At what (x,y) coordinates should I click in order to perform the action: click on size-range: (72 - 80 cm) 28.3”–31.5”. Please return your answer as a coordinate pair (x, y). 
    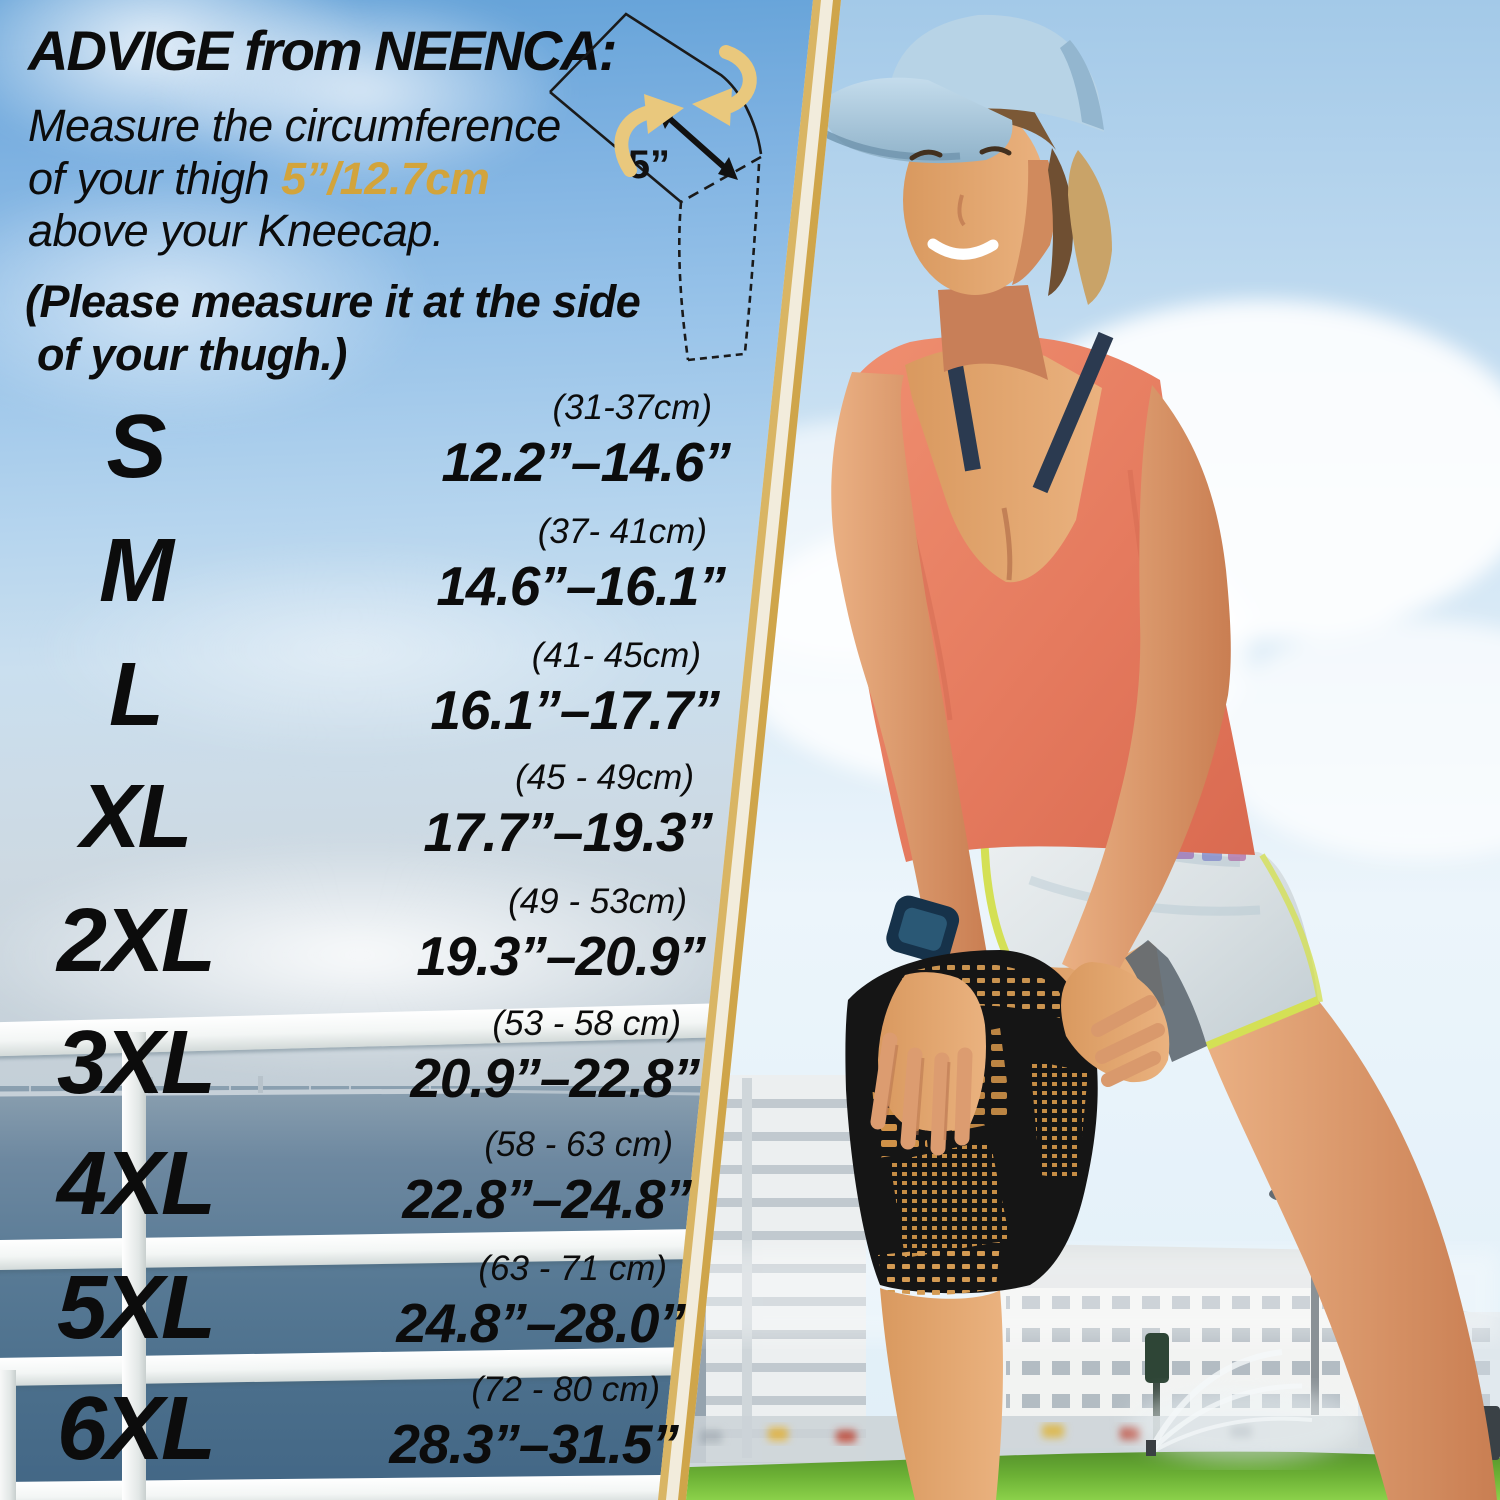
    Looking at the image, I should click on (534, 1423).